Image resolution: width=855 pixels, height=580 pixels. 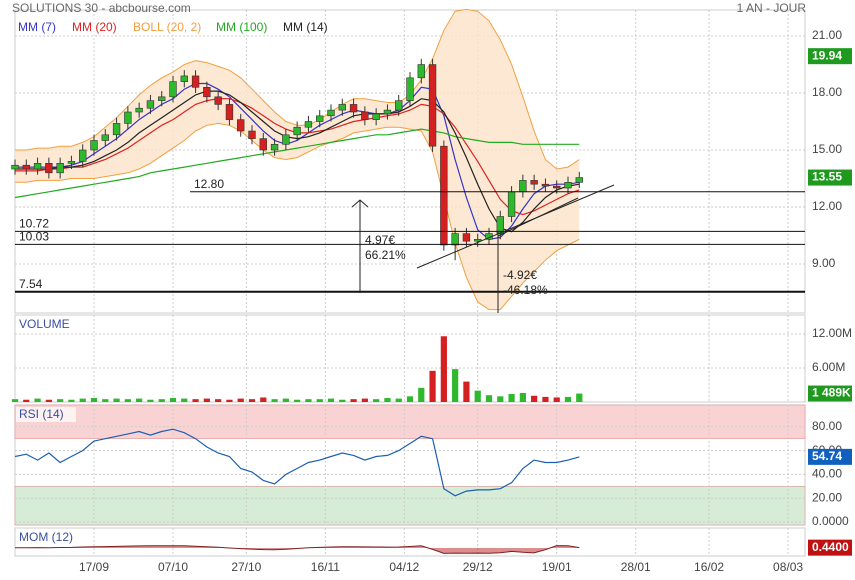 I want to click on value-badge-label: 54.74, so click(x=827, y=456).